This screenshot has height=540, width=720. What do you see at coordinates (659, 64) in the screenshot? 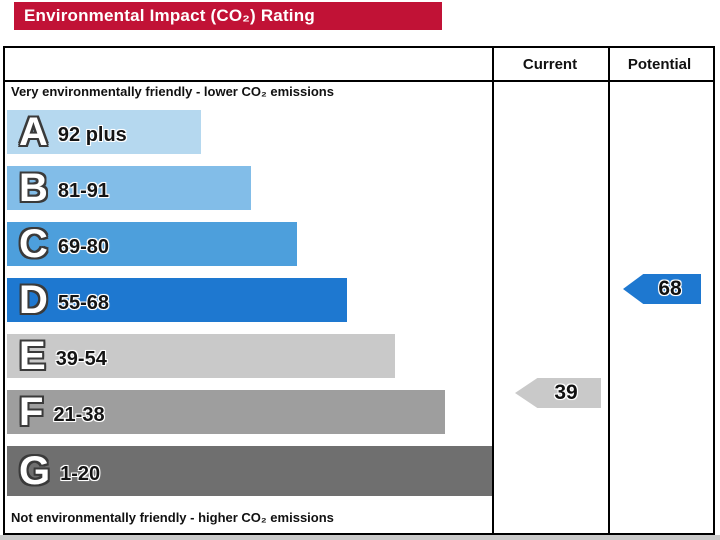
I see `potential-column-header: Potential` at bounding box center [659, 64].